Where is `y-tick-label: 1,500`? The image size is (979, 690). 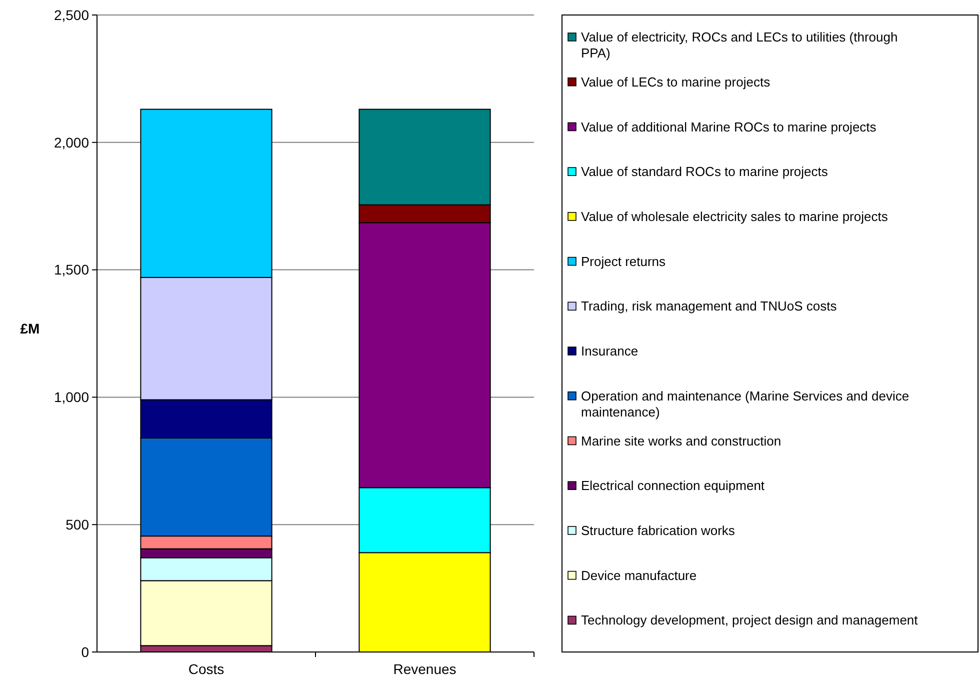 y-tick-label: 1,500 is located at coordinates (72, 270).